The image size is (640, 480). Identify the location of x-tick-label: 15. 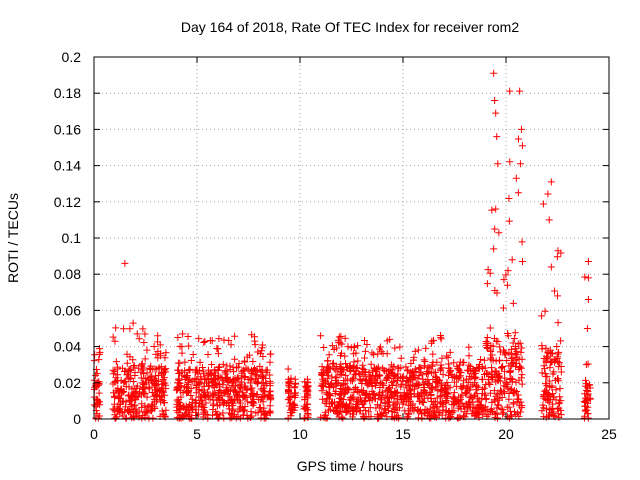
(403, 434).